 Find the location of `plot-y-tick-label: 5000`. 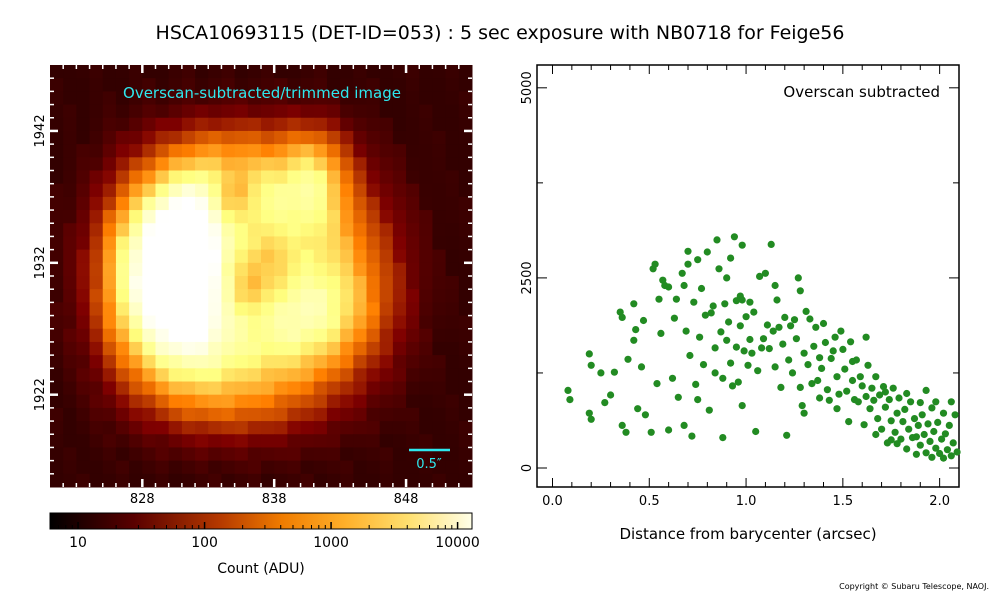

plot-y-tick-label: 5000 is located at coordinates (527, 87).